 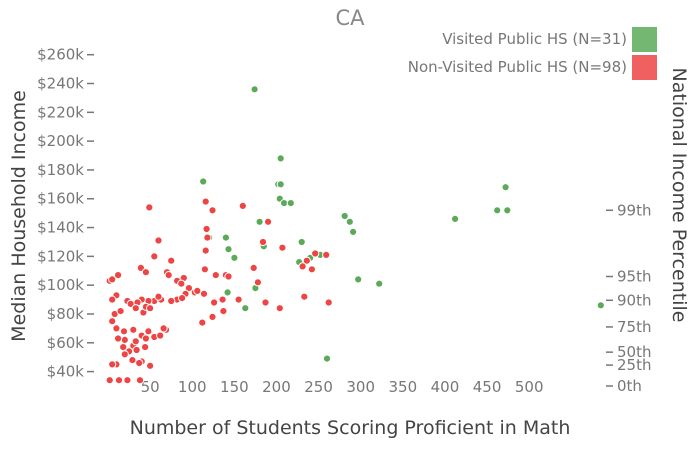 I want to click on chart-title: CA, so click(x=350, y=18).